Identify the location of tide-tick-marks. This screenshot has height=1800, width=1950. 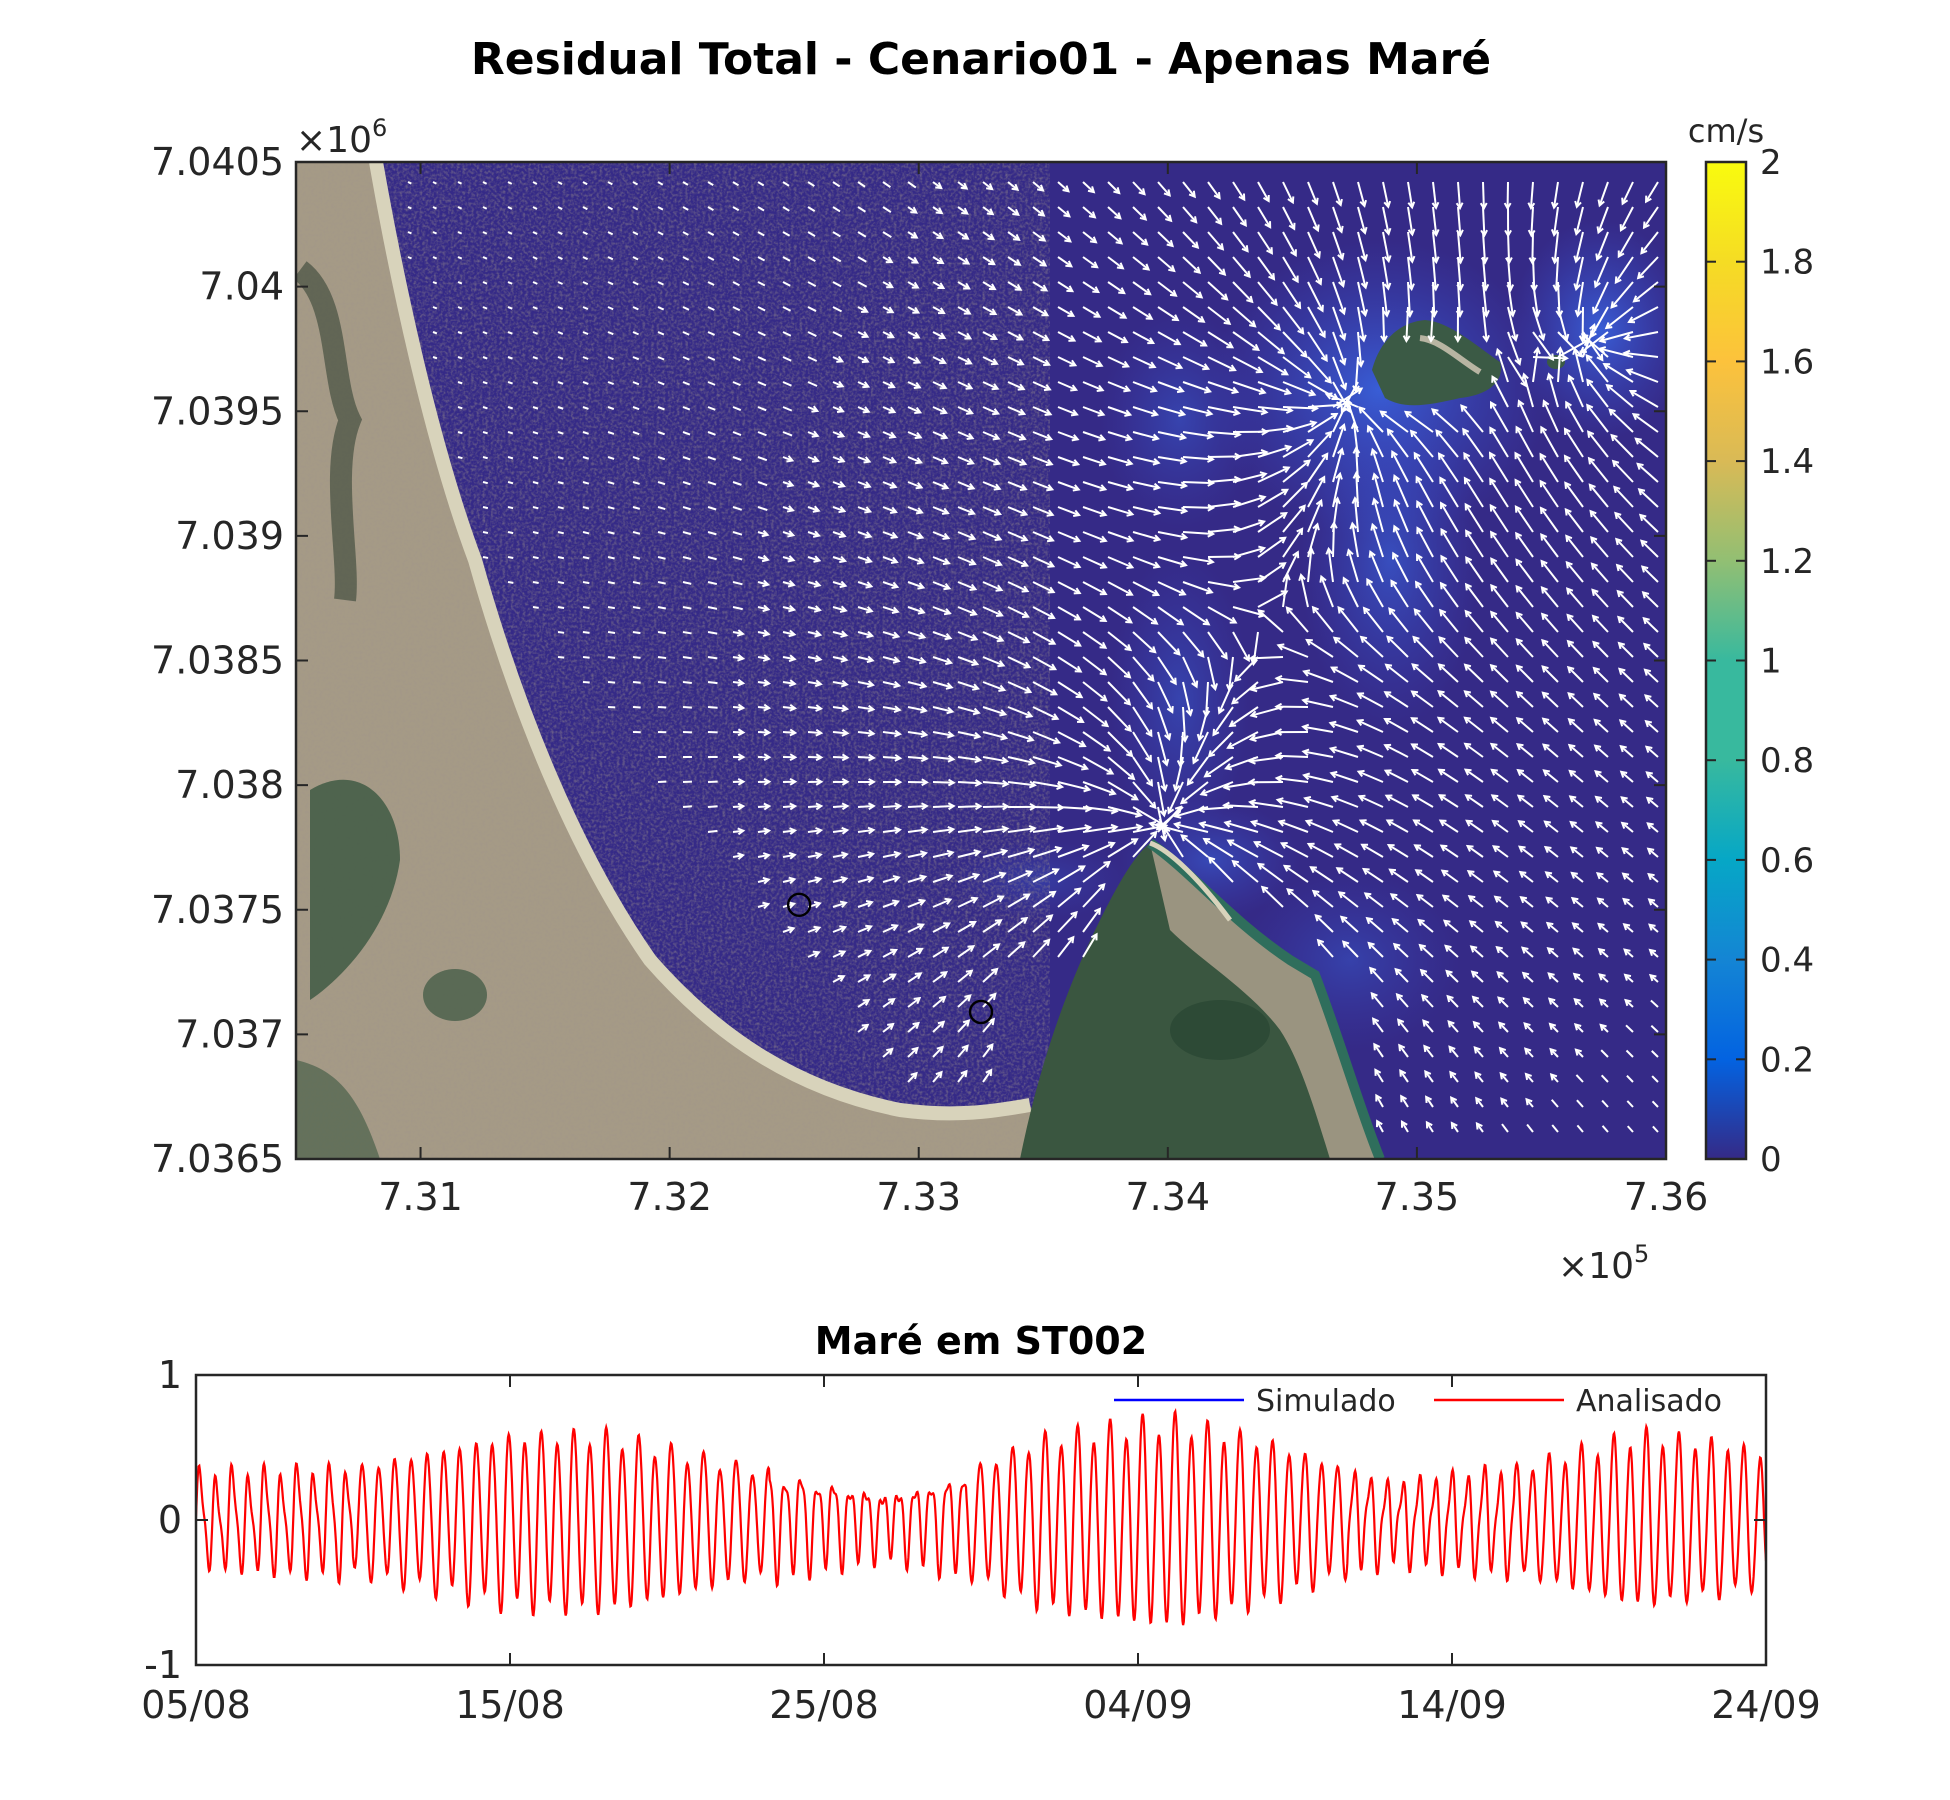
(981, 1520).